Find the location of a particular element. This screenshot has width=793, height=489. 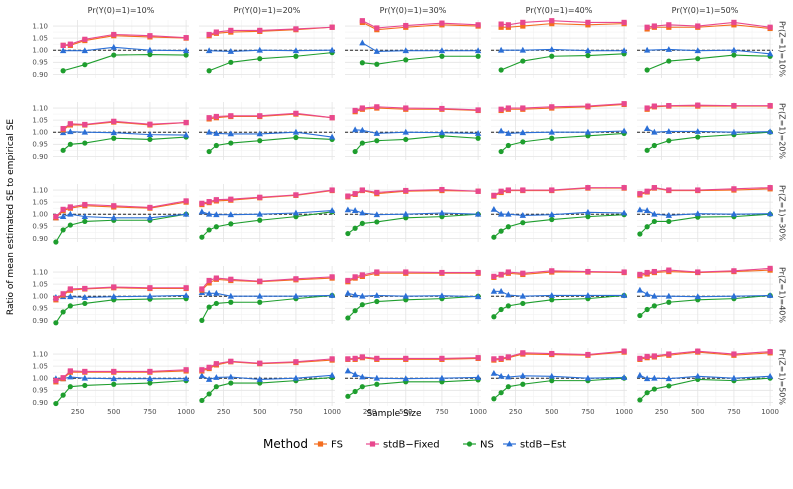

y-tick-label: 1.10 is located at coordinates (40, 108).